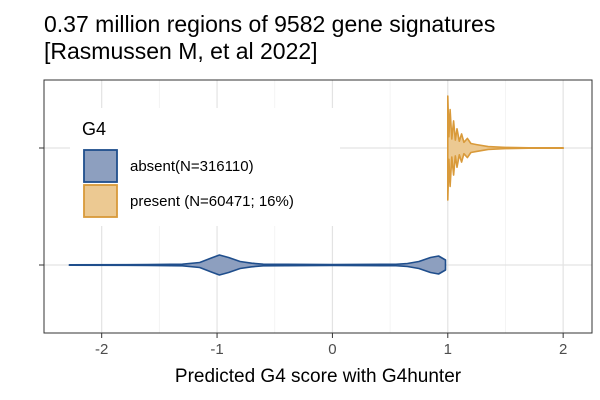  I want to click on legend-key-bottom, so click(100, 166).